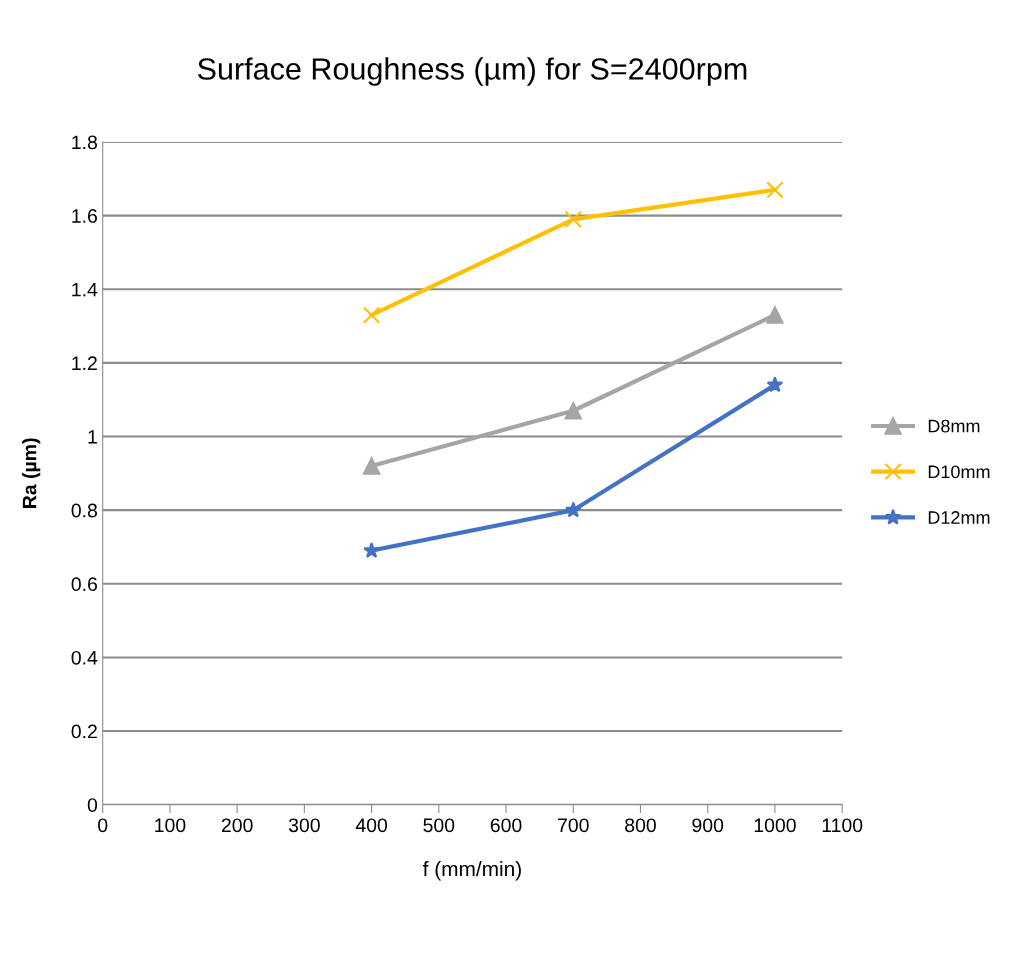 The width and height of the screenshot is (1027, 966). Describe the element at coordinates (439, 825) in the screenshot. I see `x-tick-label: 500` at that location.